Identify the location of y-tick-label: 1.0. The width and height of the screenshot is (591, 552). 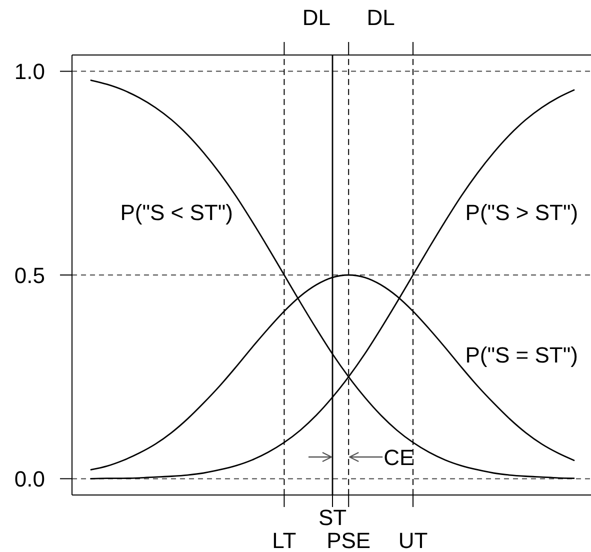
(29, 71).